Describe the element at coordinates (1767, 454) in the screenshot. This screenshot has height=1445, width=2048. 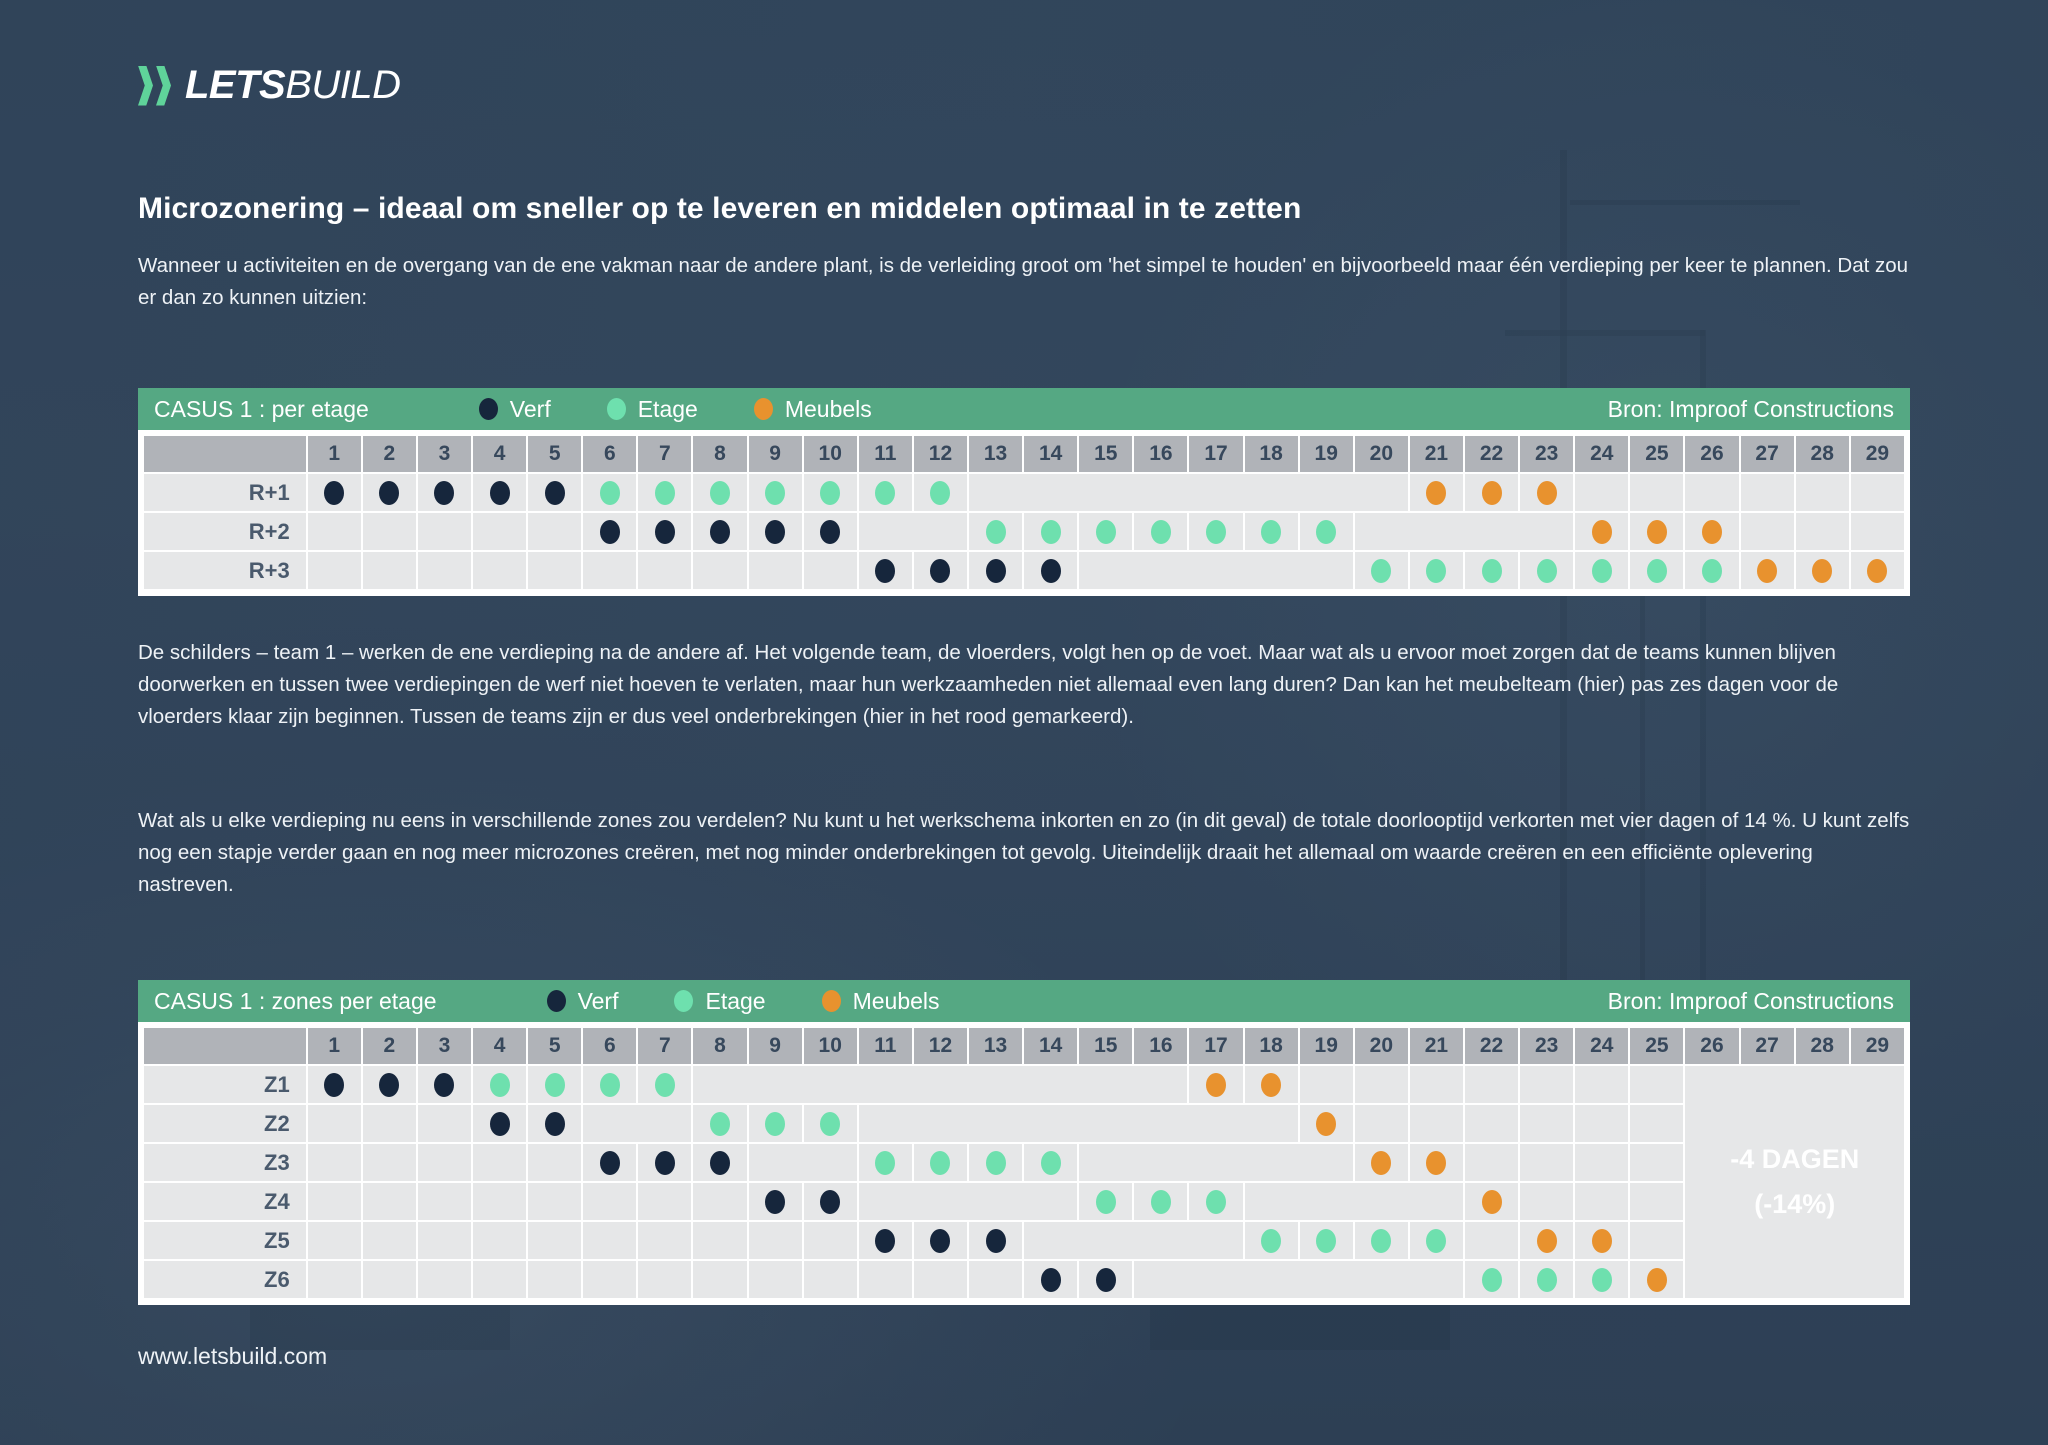
I see `column-header-day: 27` at that location.